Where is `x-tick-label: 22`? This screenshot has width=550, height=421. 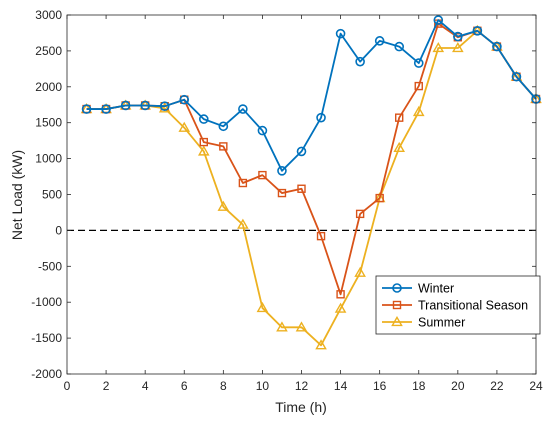
x-tick-label: 22 is located at coordinates (497, 386).